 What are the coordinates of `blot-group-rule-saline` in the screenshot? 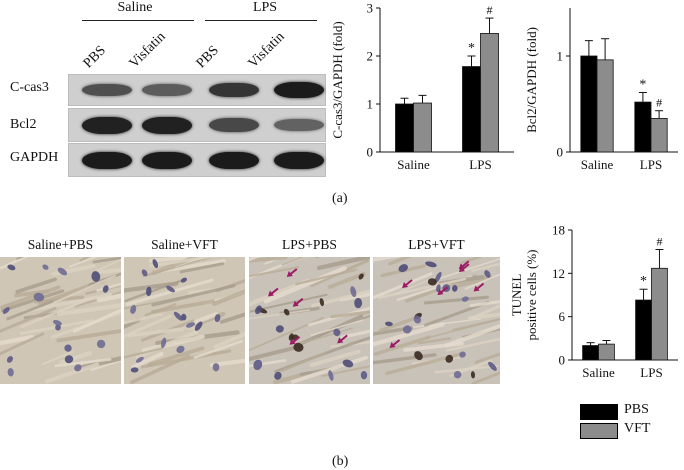 It's located at (138, 20).